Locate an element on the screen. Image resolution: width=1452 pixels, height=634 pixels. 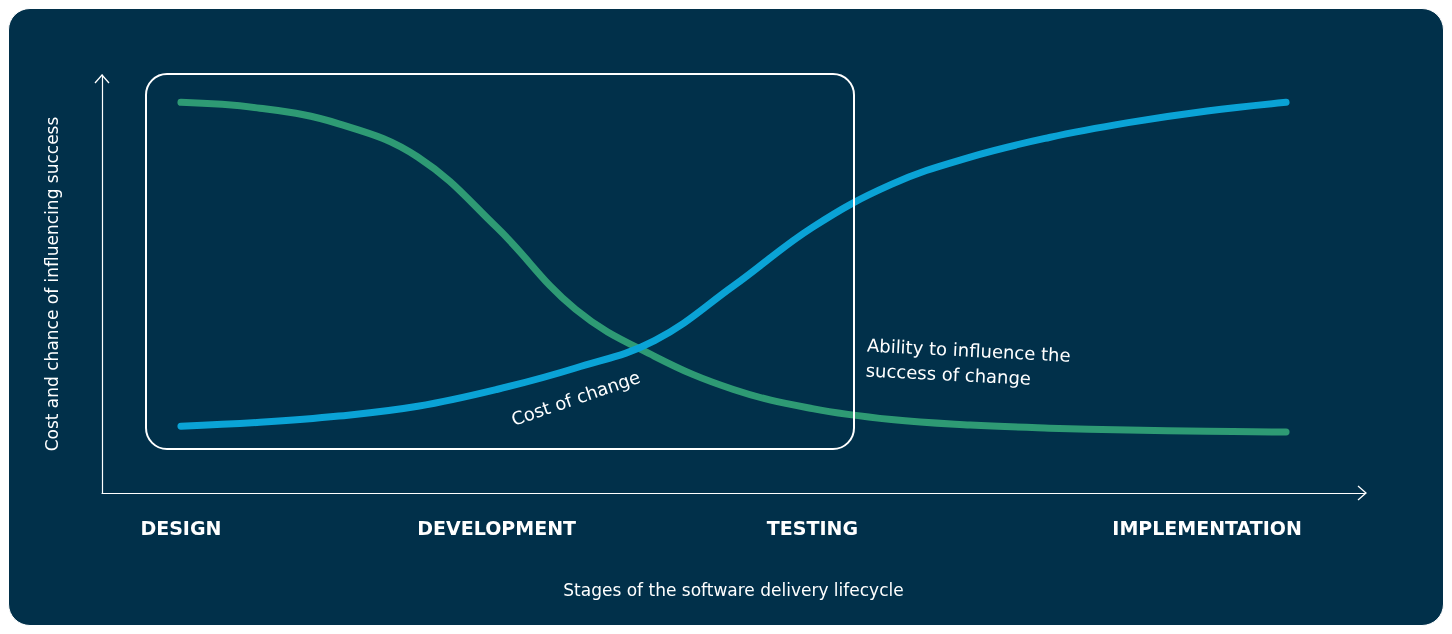
x-tick-label: IMPLEMENTATION is located at coordinates (1207, 527).